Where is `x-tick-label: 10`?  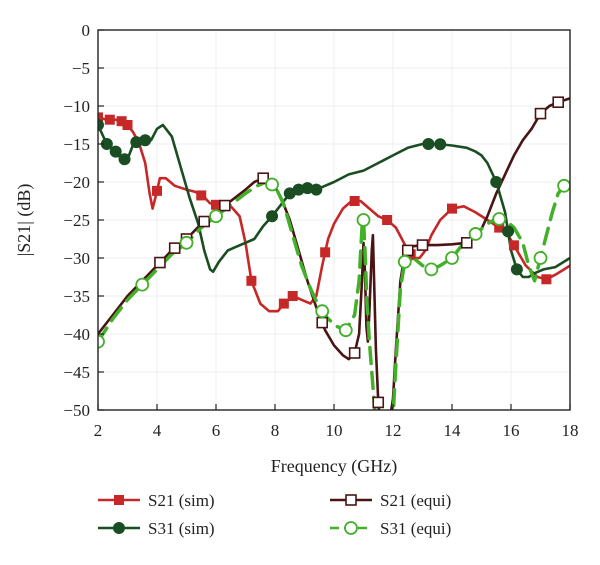 x-tick-label: 10 is located at coordinates (334, 430).